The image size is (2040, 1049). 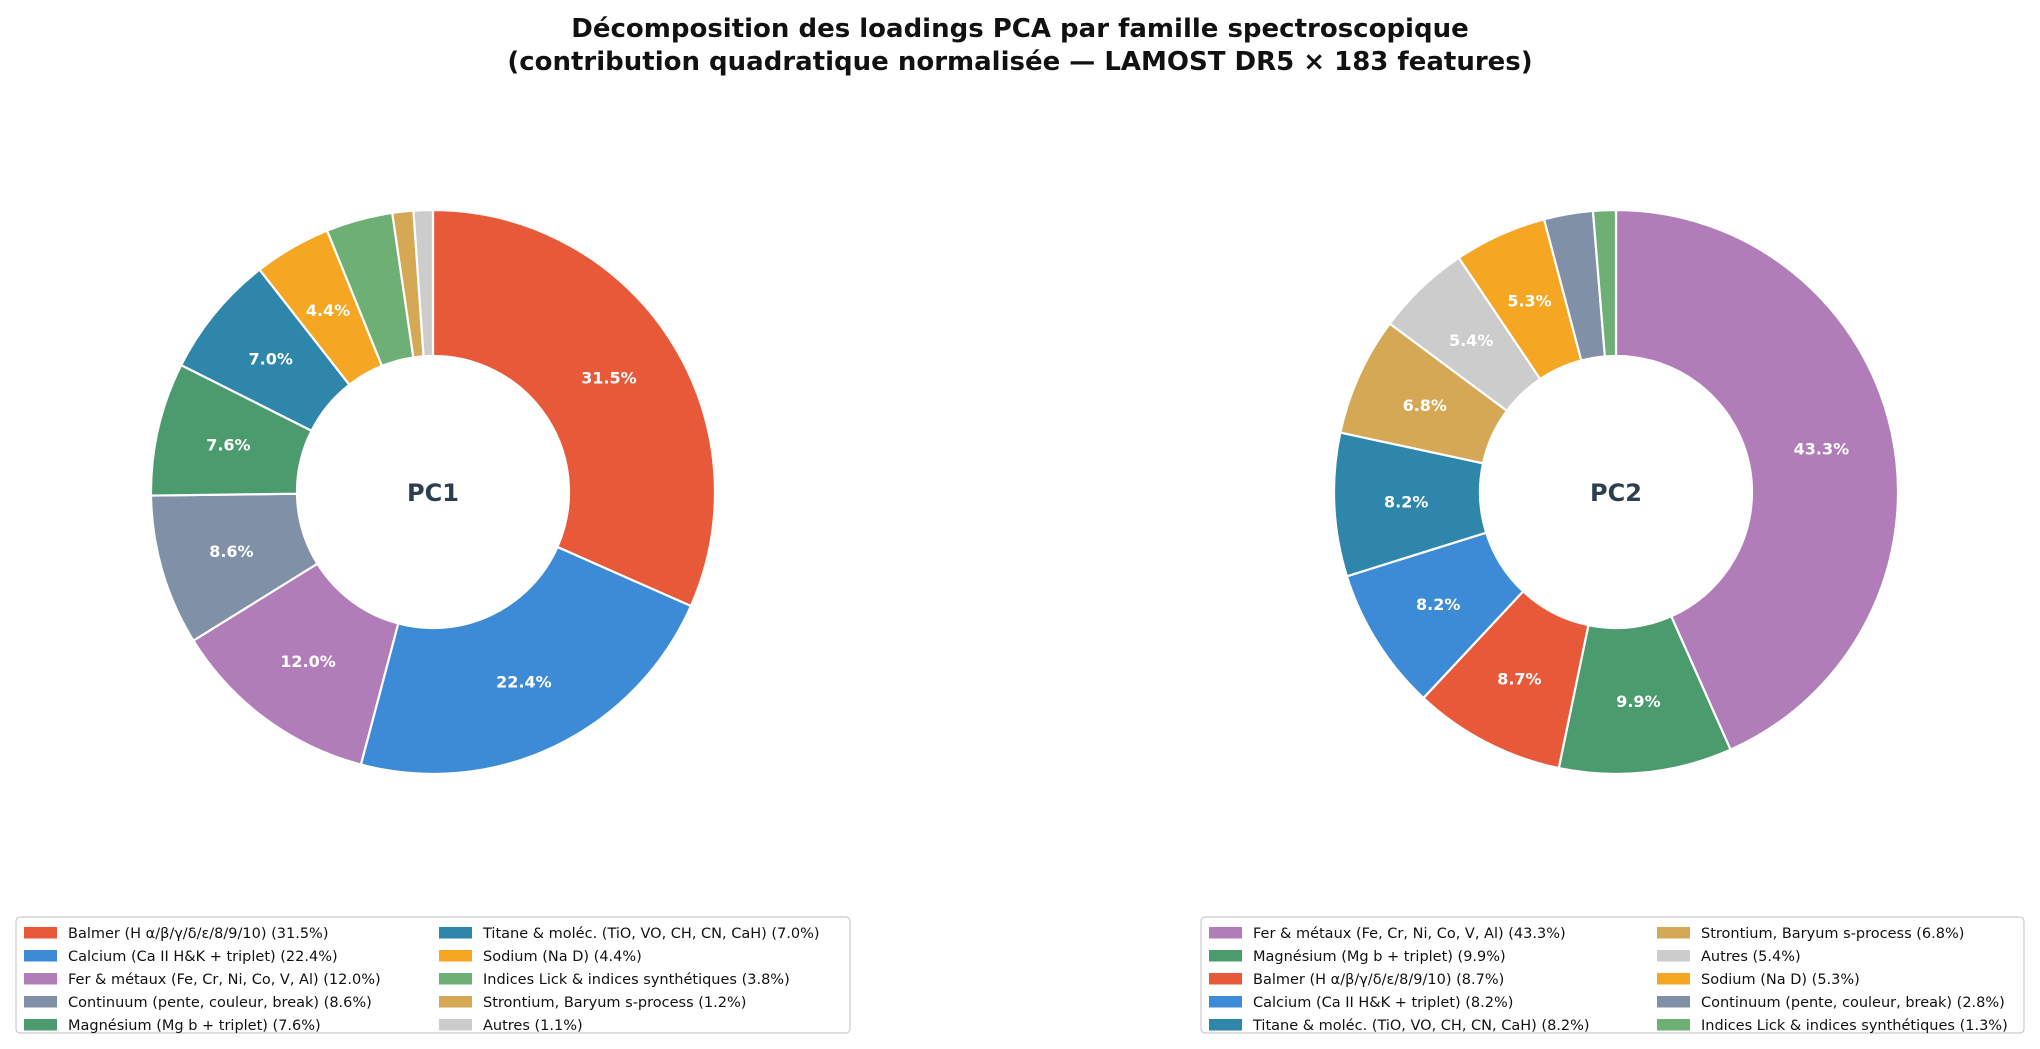 I want to click on legend-entry: Continuum (pente, couleur, break) (8.6%), so click(x=220, y=1003).